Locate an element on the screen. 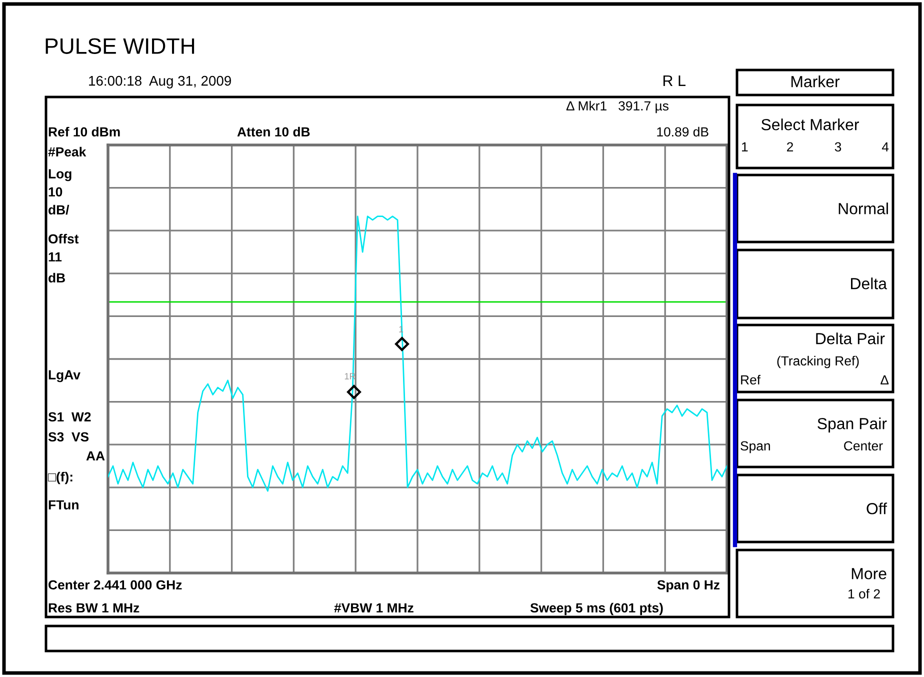  text: Select Marker is located at coordinates (810, 124).